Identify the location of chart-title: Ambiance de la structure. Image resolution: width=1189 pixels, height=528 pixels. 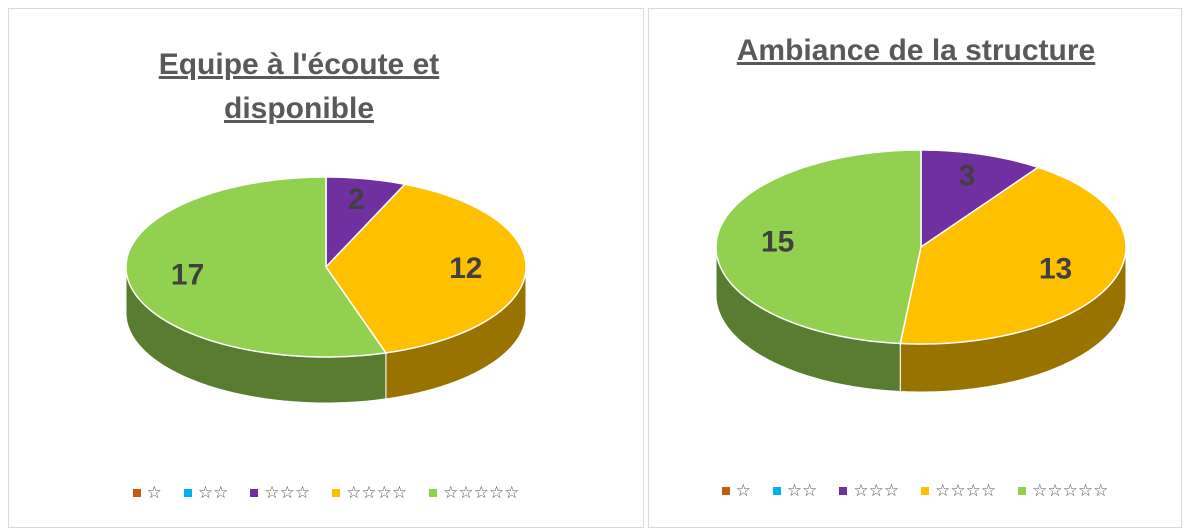
(916, 50).